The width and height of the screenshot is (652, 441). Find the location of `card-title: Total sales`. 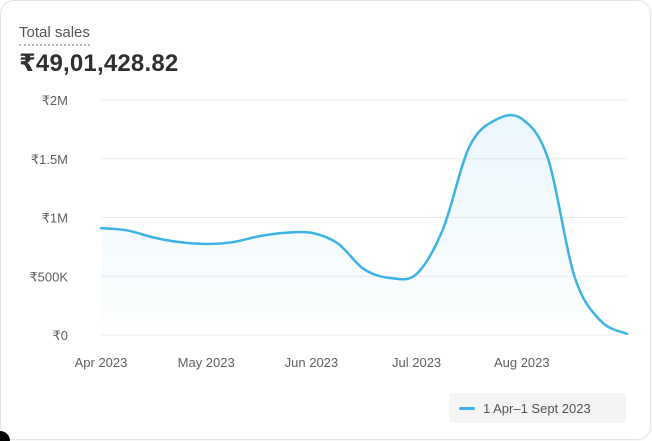

card-title: Total sales is located at coordinates (54, 35).